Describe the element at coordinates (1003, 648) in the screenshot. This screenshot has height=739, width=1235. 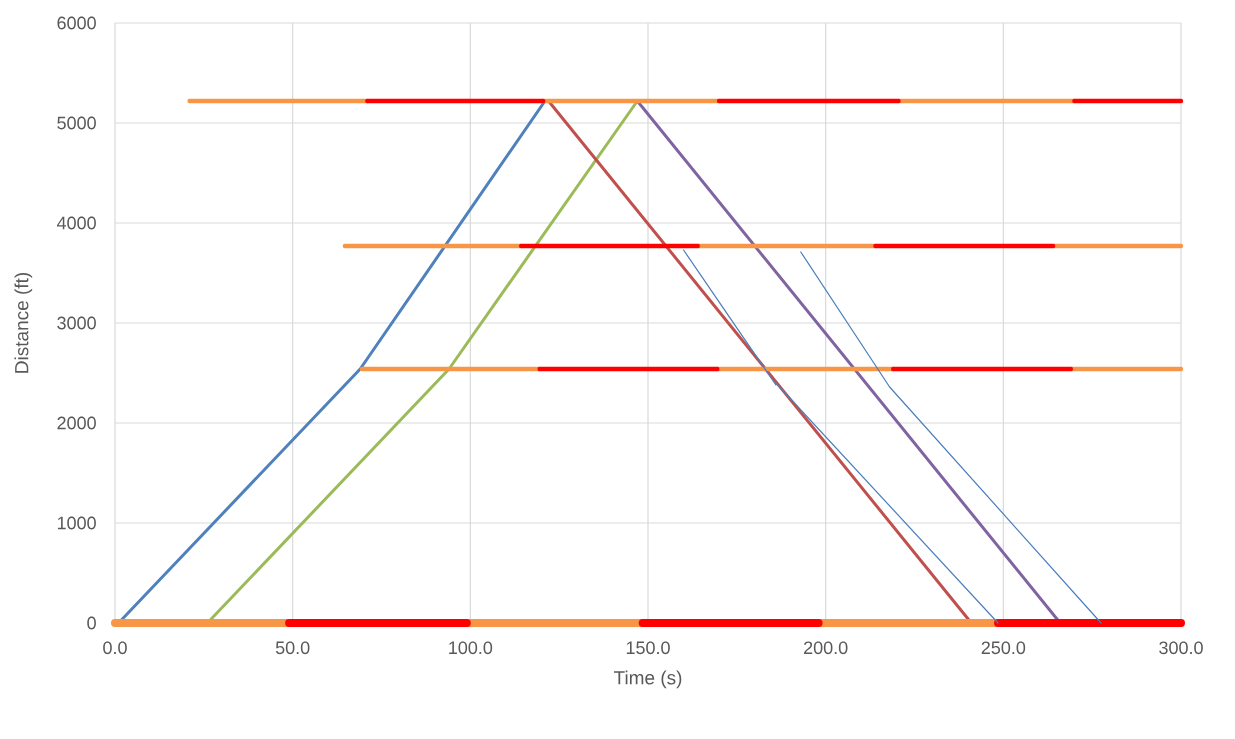
I see `x-tick-label: 250.0` at that location.